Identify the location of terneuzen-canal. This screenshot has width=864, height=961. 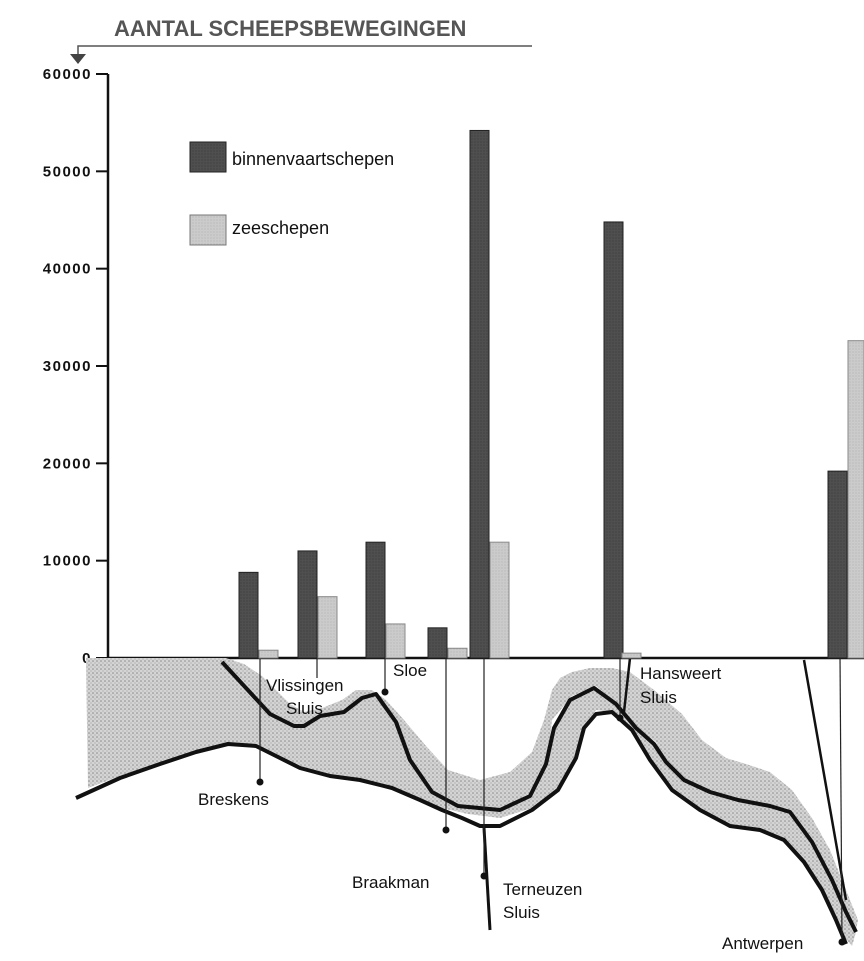
(487, 879).